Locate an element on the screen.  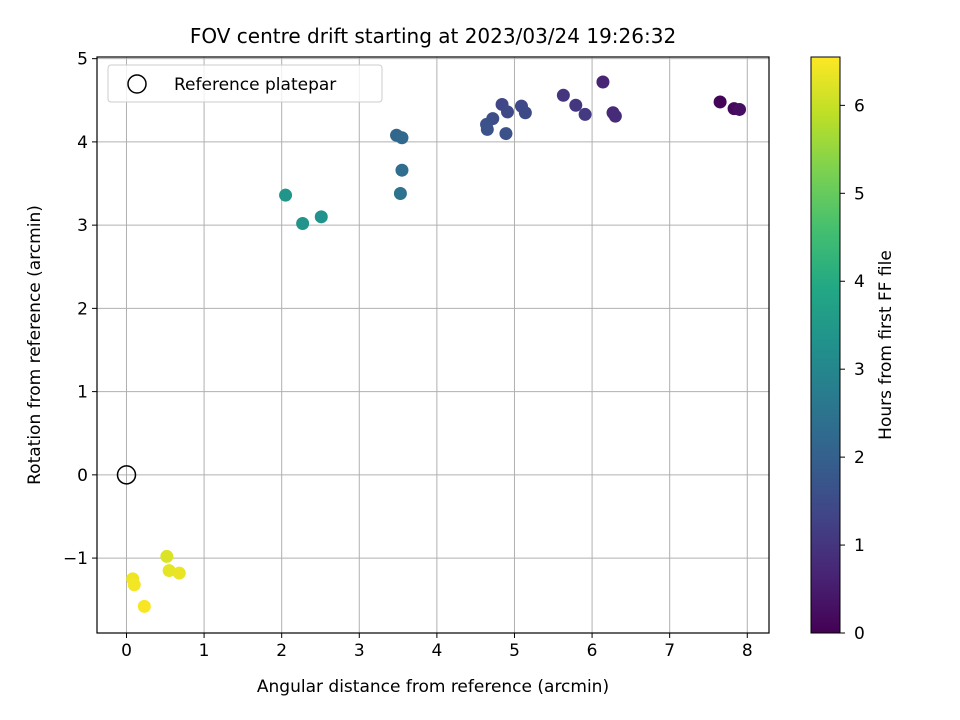
legend: Reference platepar is located at coordinates (245, 83).